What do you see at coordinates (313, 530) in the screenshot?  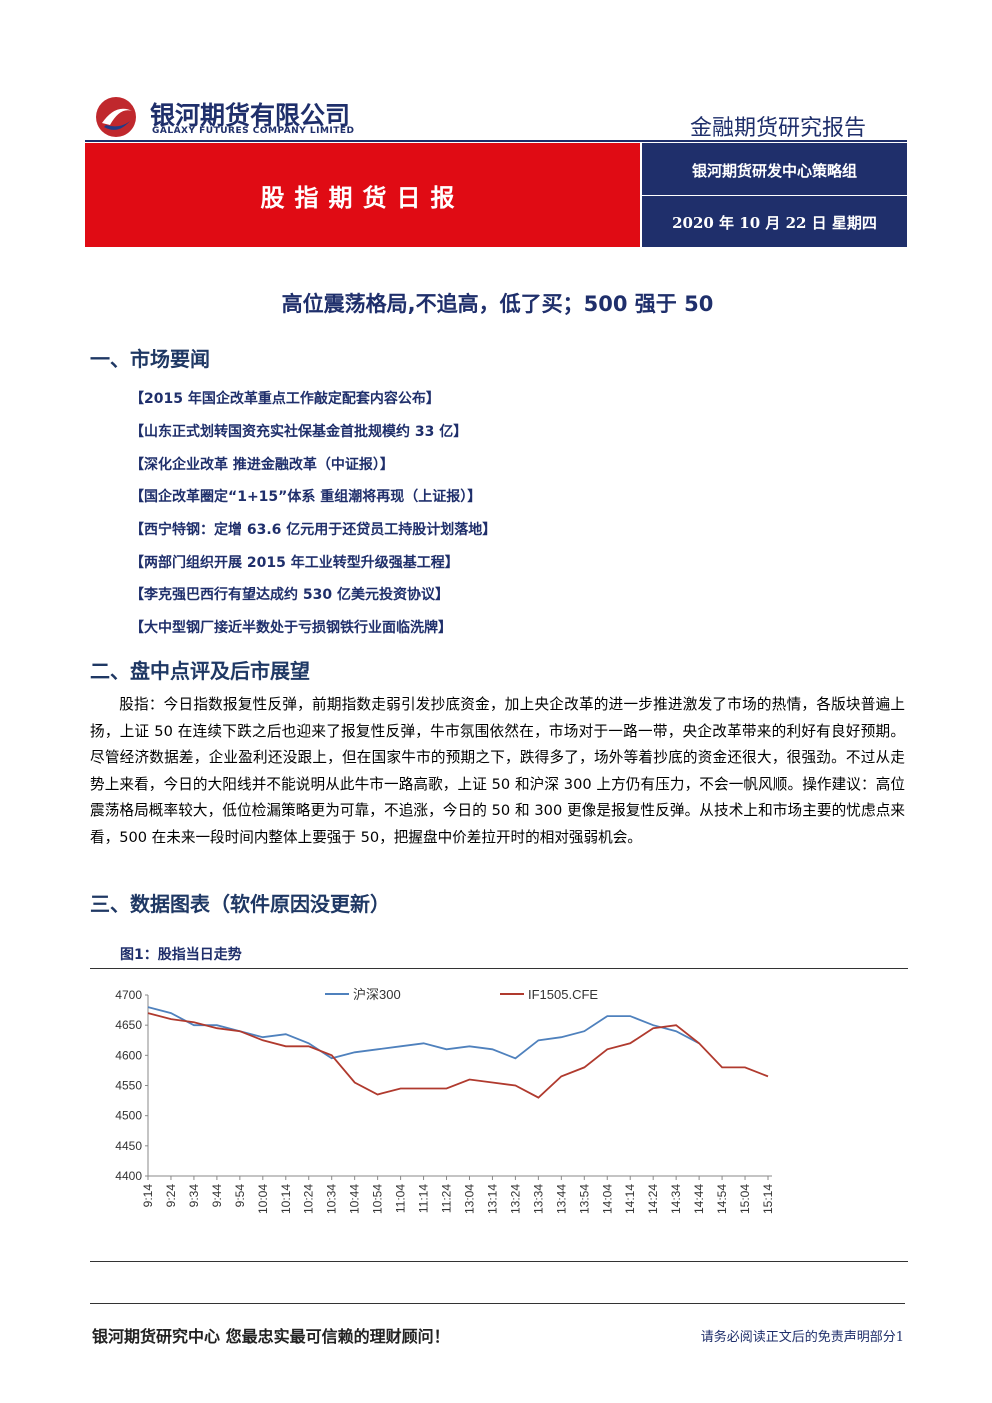 I see `news-item: 【西宁特钢：定增 63.6 亿元用于还贷员工持股计划落地】` at bounding box center [313, 530].